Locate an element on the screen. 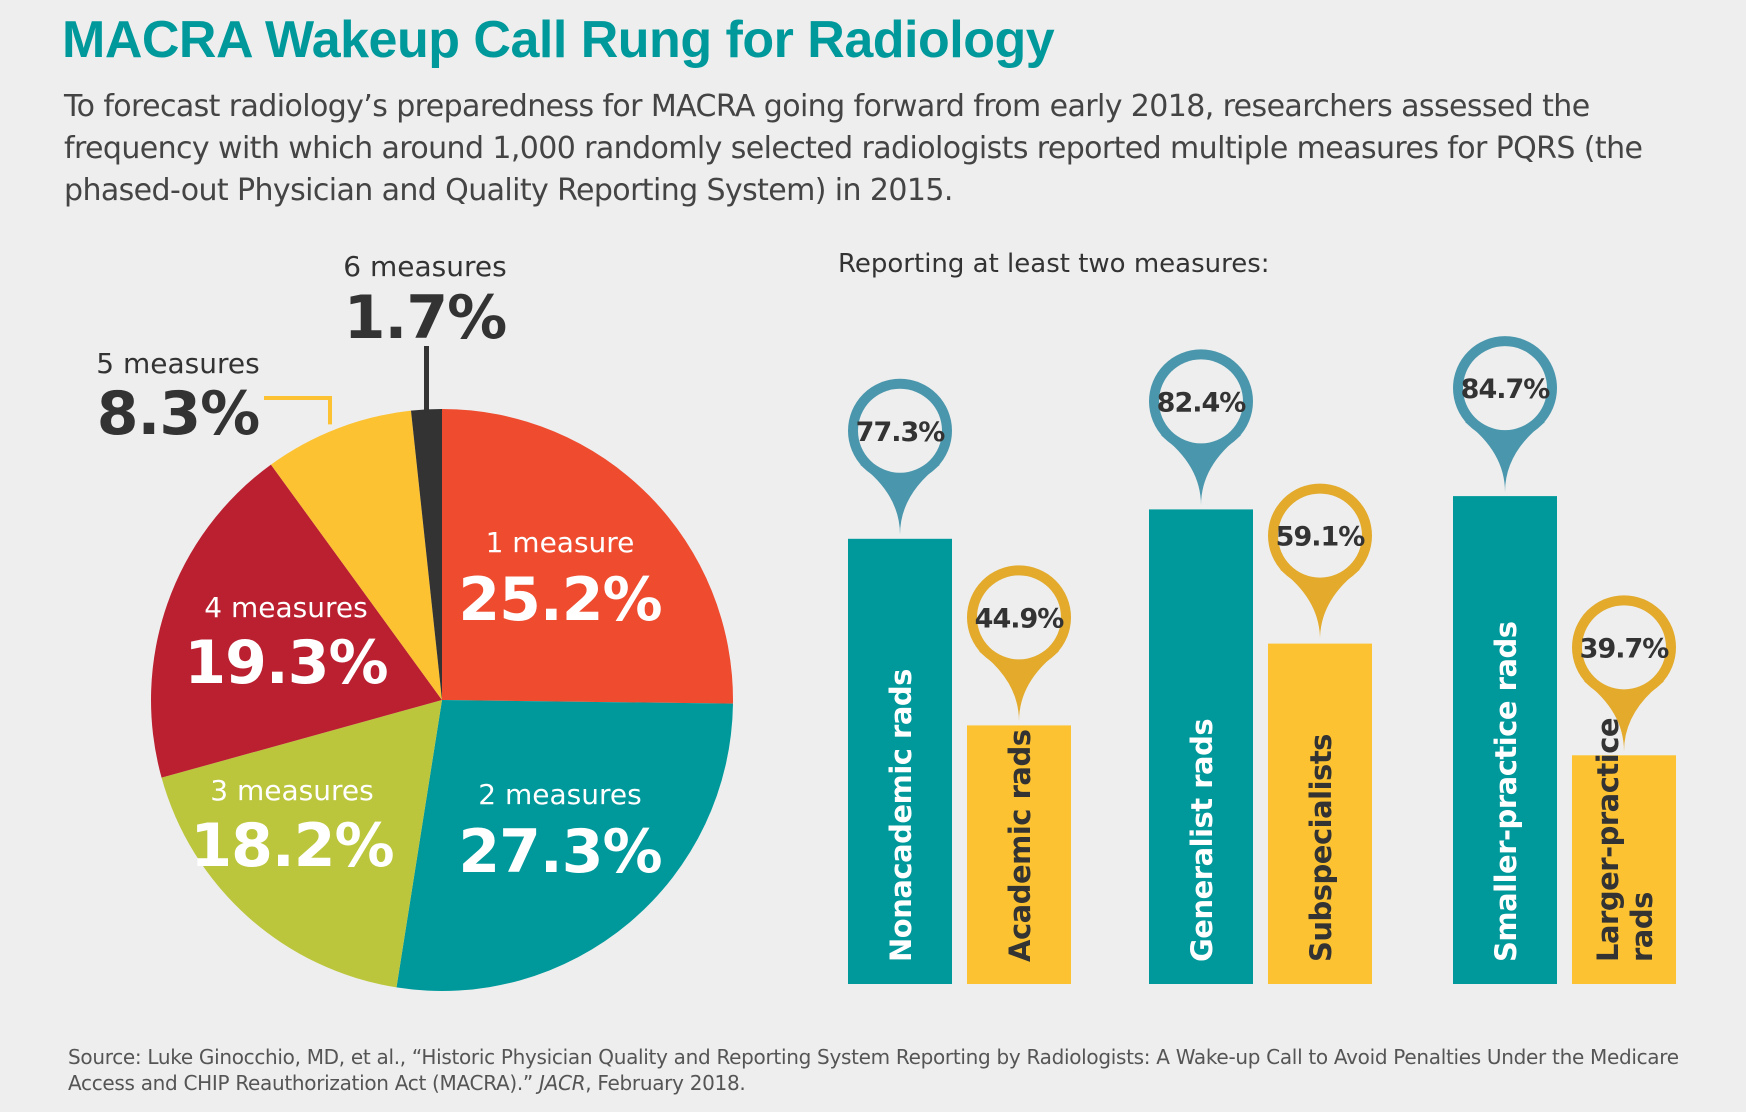  pie-slice-name-2: 2 measures is located at coordinates (559, 794).